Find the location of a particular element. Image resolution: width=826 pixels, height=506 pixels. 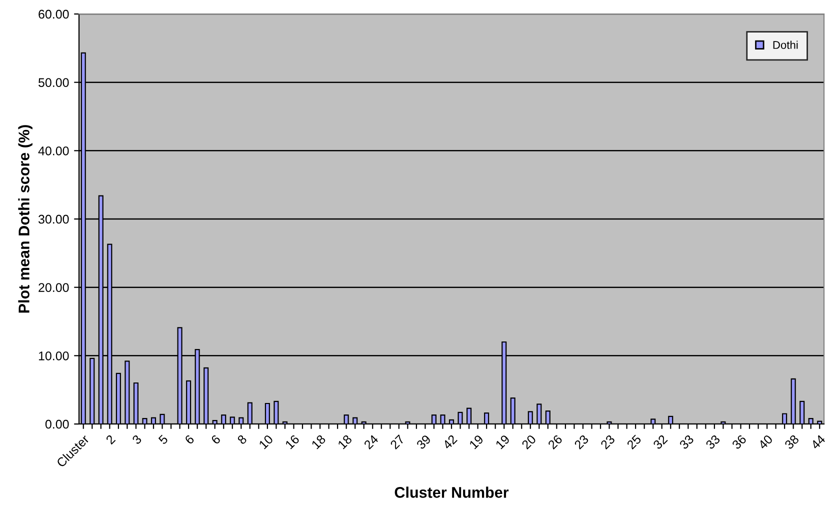

y-tick-label: 50.00 is located at coordinates (53, 82).